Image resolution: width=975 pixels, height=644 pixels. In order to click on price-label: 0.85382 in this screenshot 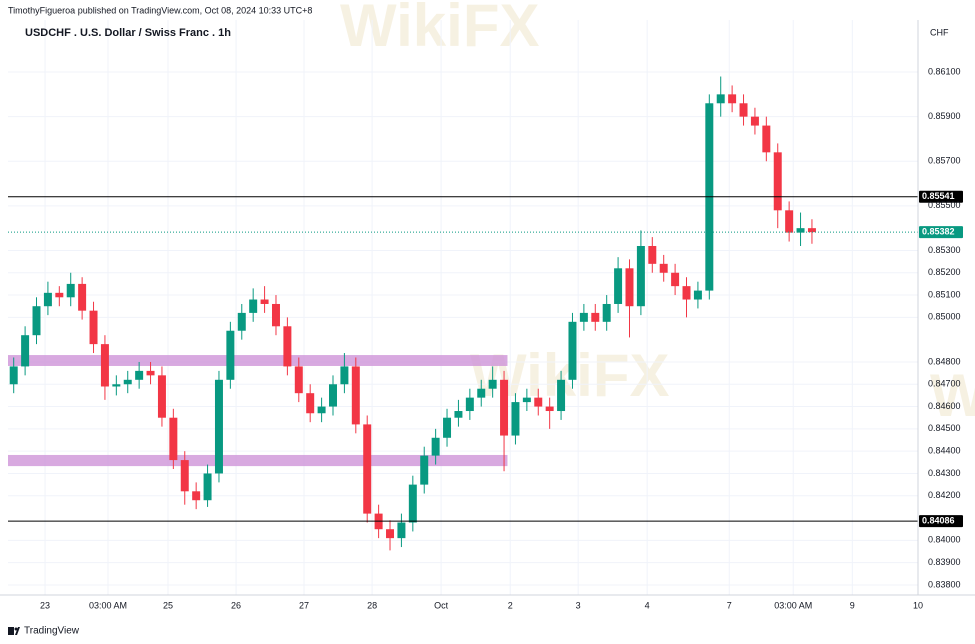, I will do `click(938, 232)`.